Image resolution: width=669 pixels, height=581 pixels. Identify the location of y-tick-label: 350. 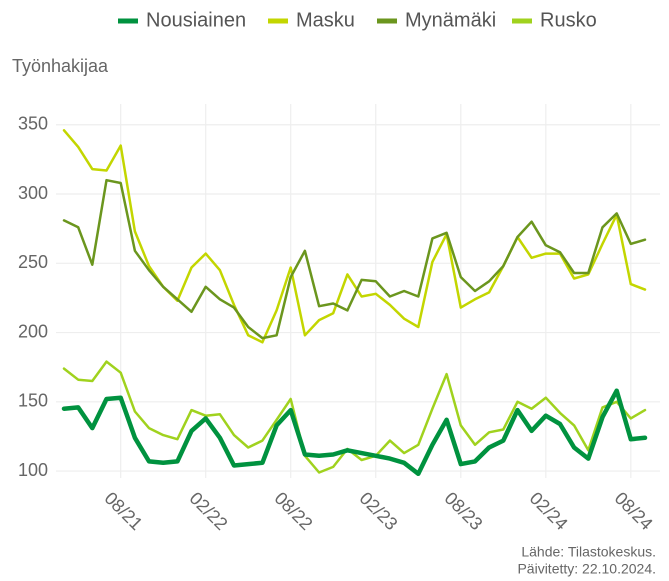
(33, 124).